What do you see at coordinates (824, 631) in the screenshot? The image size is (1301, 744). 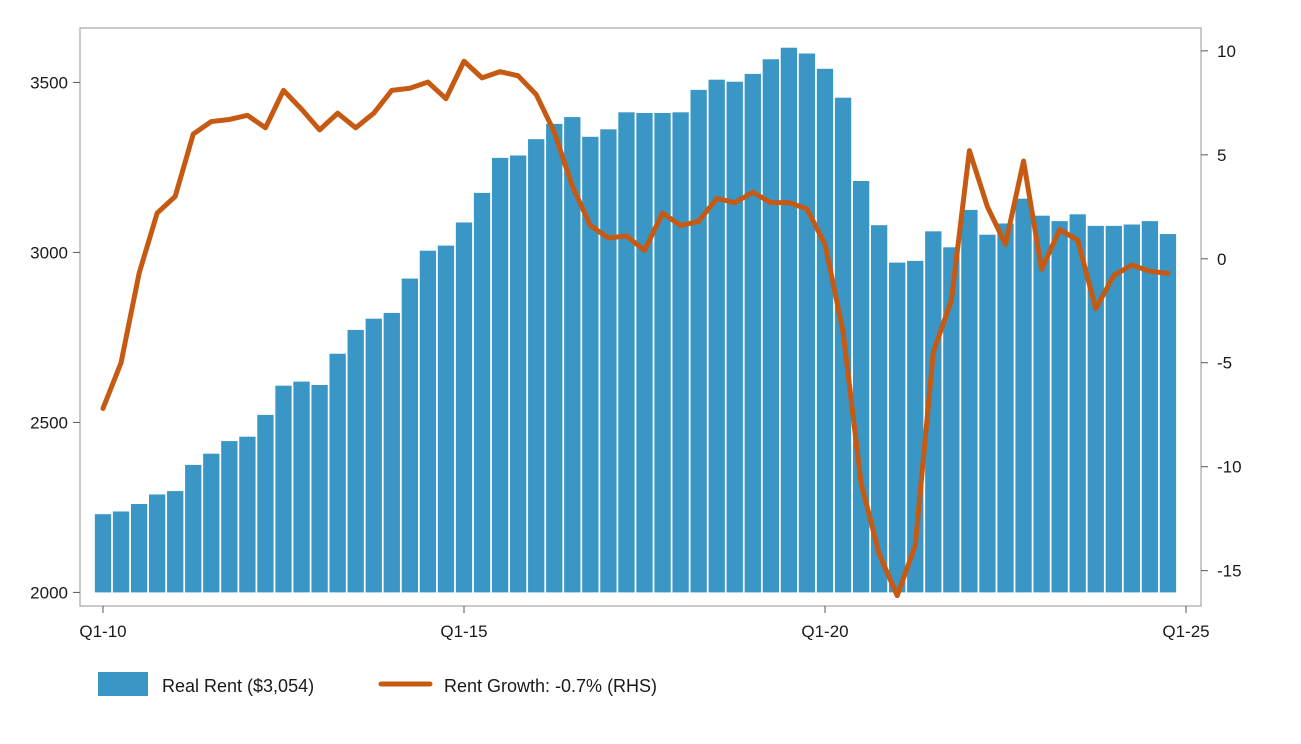 I see `bottom-tick-label: Q1-20` at bounding box center [824, 631].